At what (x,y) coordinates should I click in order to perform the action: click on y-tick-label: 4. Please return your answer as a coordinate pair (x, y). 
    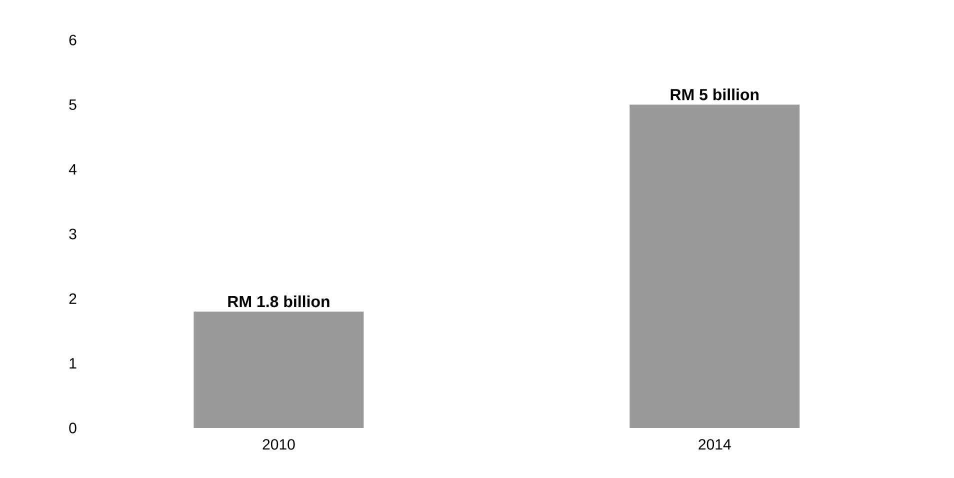
    Looking at the image, I should click on (72, 169).